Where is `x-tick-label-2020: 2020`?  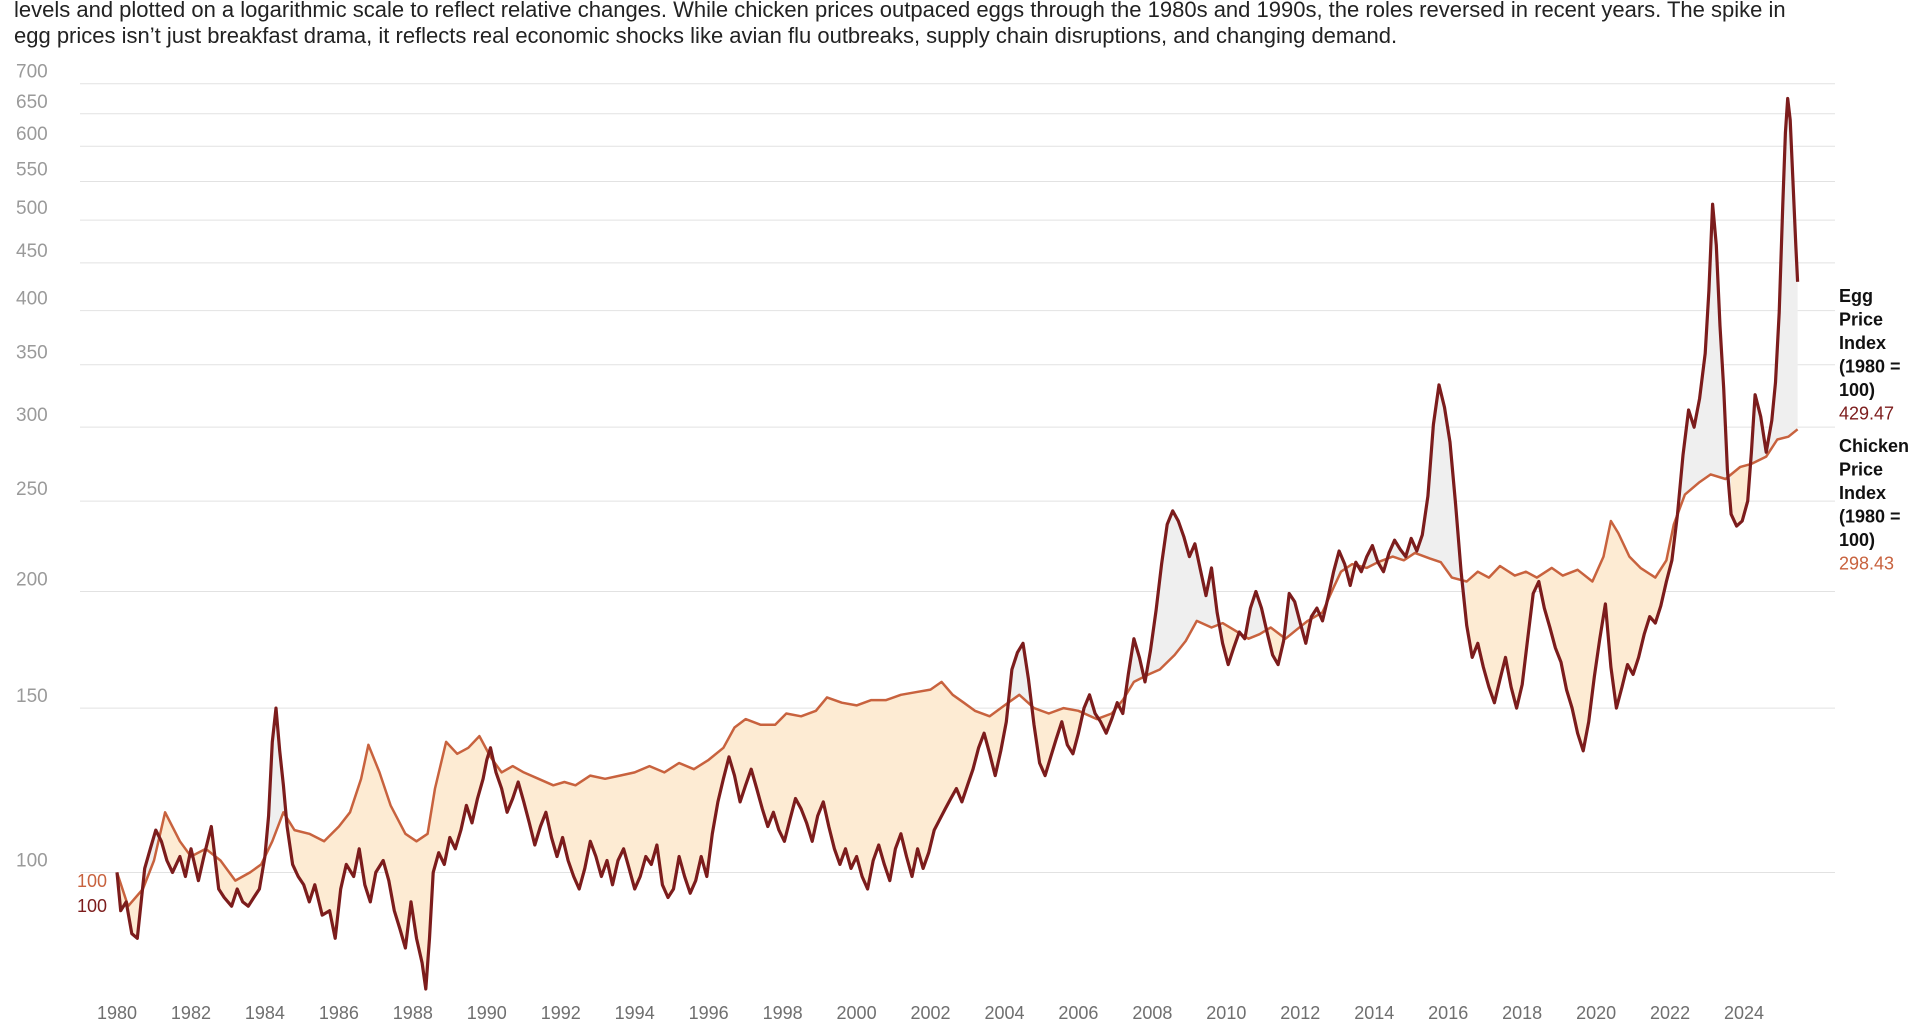
x-tick-label-2020: 2020 is located at coordinates (1596, 1013).